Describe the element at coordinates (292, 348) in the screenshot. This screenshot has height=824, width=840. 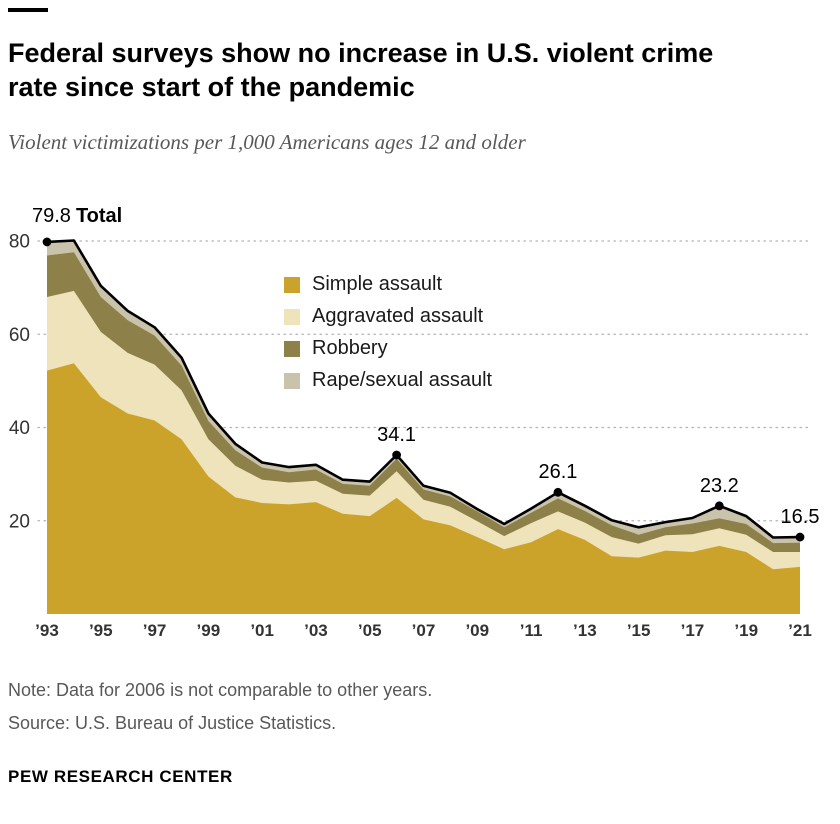
I see `legend-swatch-robbery` at that location.